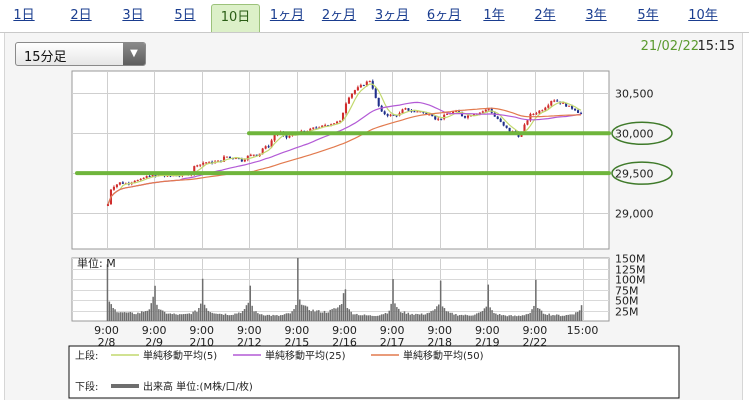 The height and width of the screenshot is (400, 749). Describe the element at coordinates (80, 54) in the screenshot. I see `interval-select: 15分足 ▼` at that location.